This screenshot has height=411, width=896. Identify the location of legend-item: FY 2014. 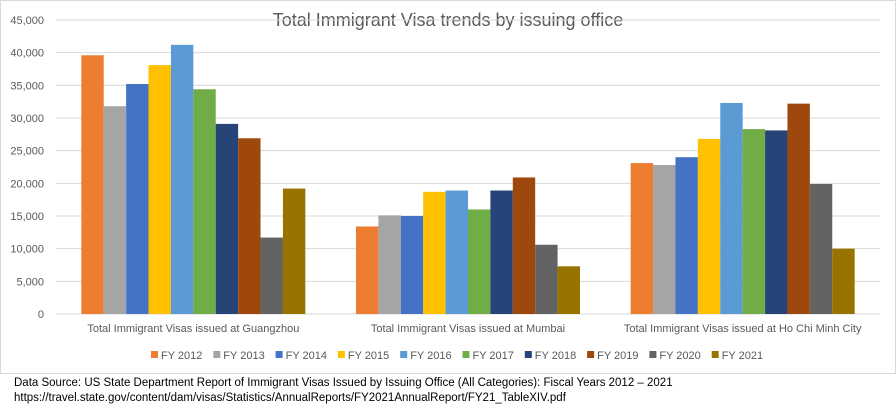
(301, 356).